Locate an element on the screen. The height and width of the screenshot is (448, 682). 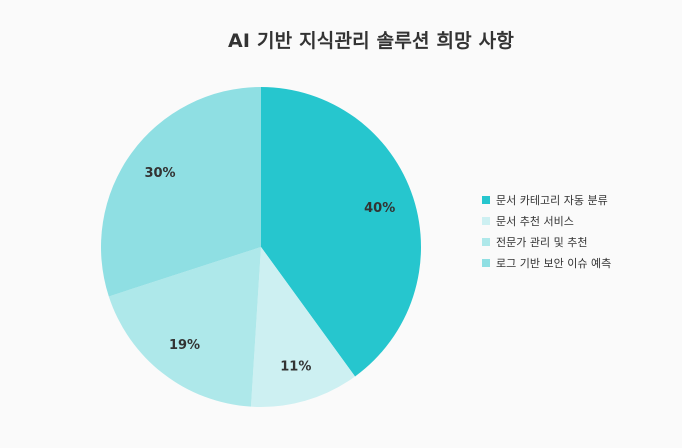
legend-item-4: 로그 기반 보안 이슈 예측 is located at coordinates (546, 262).